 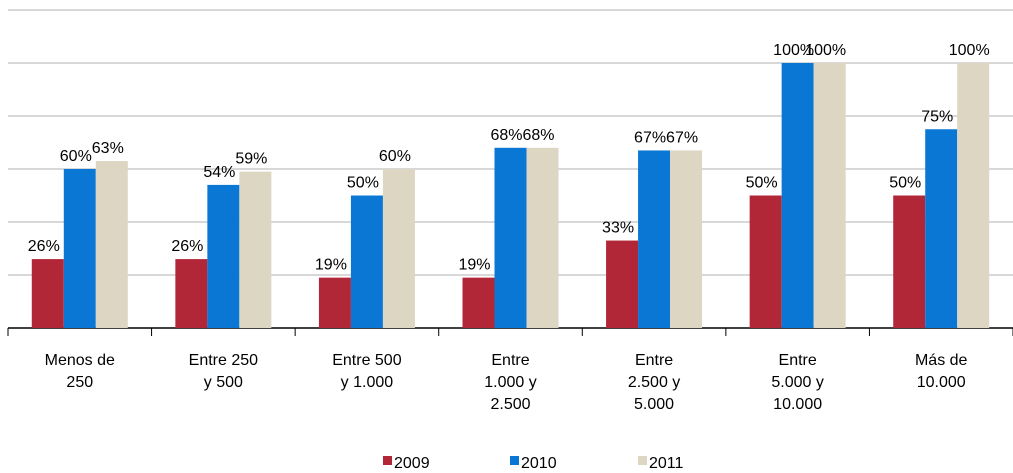 I want to click on x-tick-label: Entre 250 y 500, so click(x=223, y=371).